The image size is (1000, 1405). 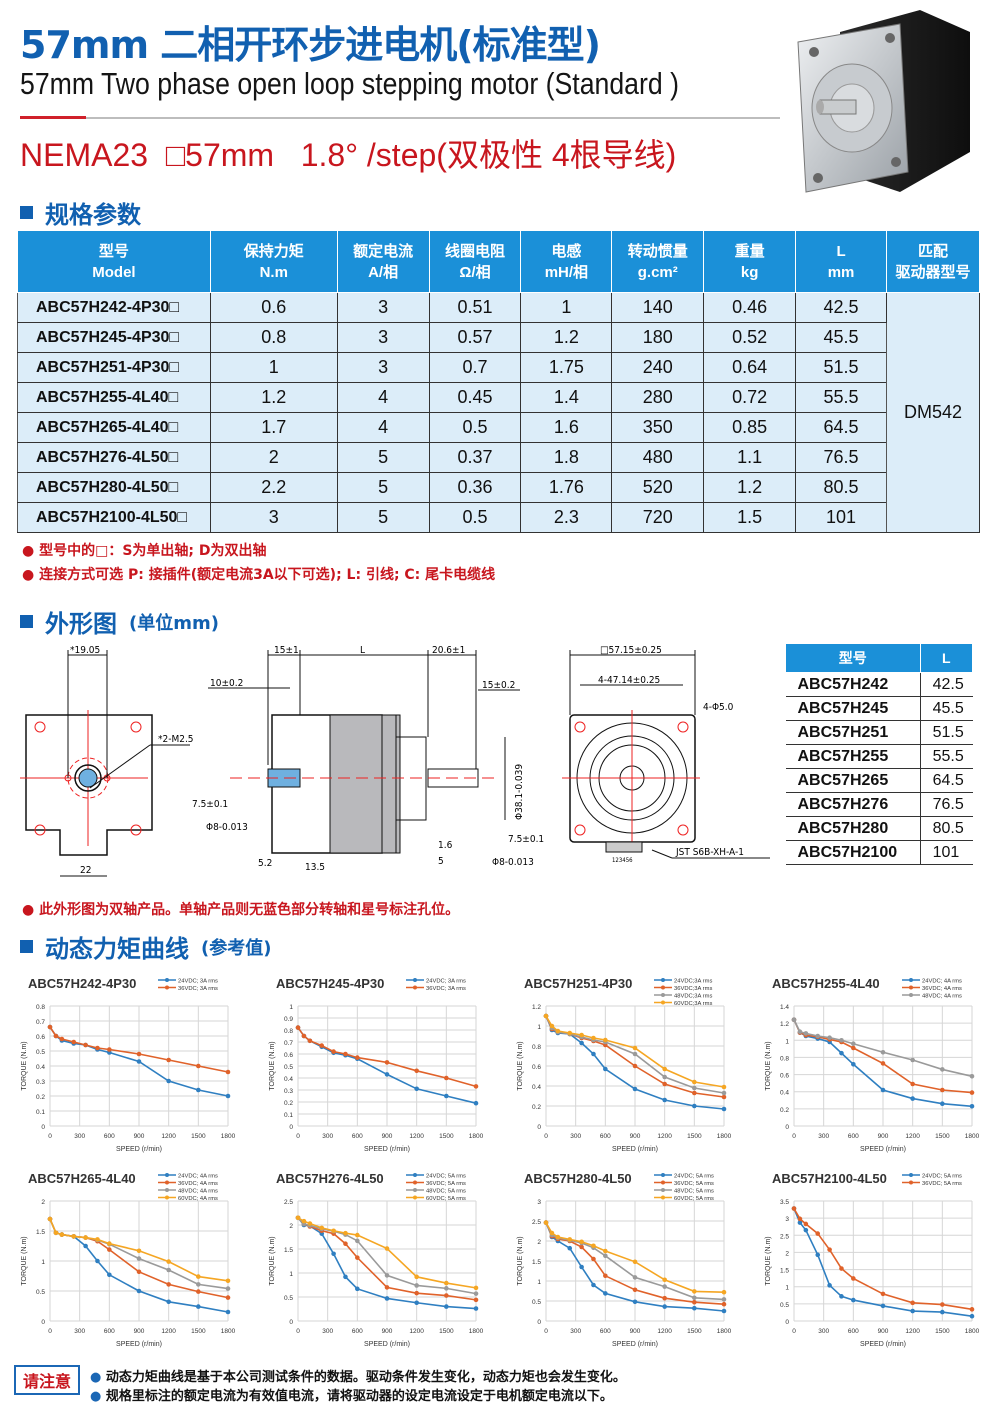 I want to click on curves-heading: 动态力矩曲线 (参考值), so click(x=145, y=946).